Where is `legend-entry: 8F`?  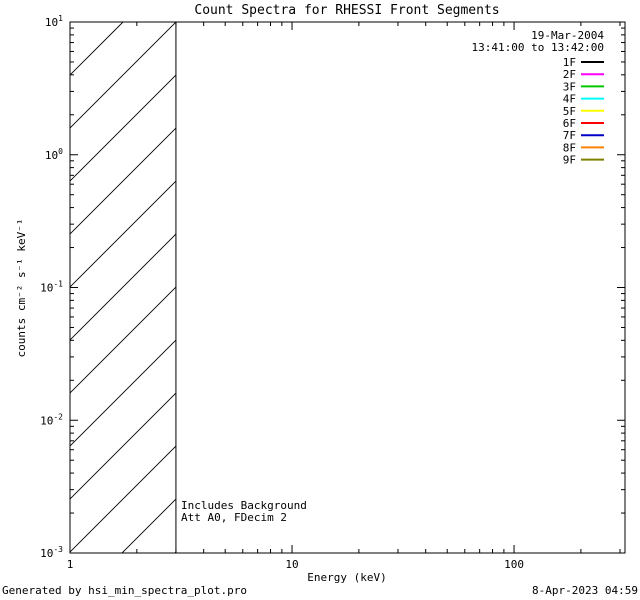 legend-entry: 8F is located at coordinates (583, 147).